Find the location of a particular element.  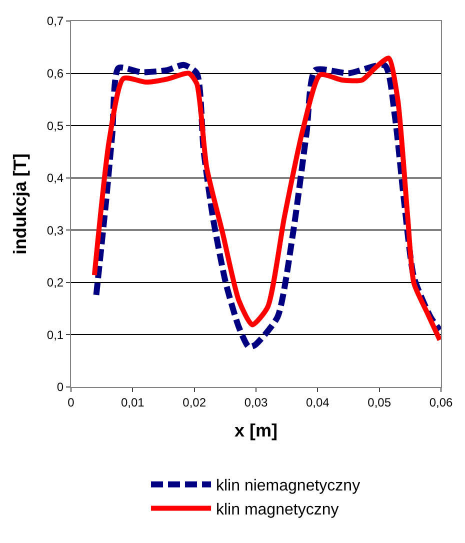

y-tick-label: 0,7 is located at coordinates (55, 21).